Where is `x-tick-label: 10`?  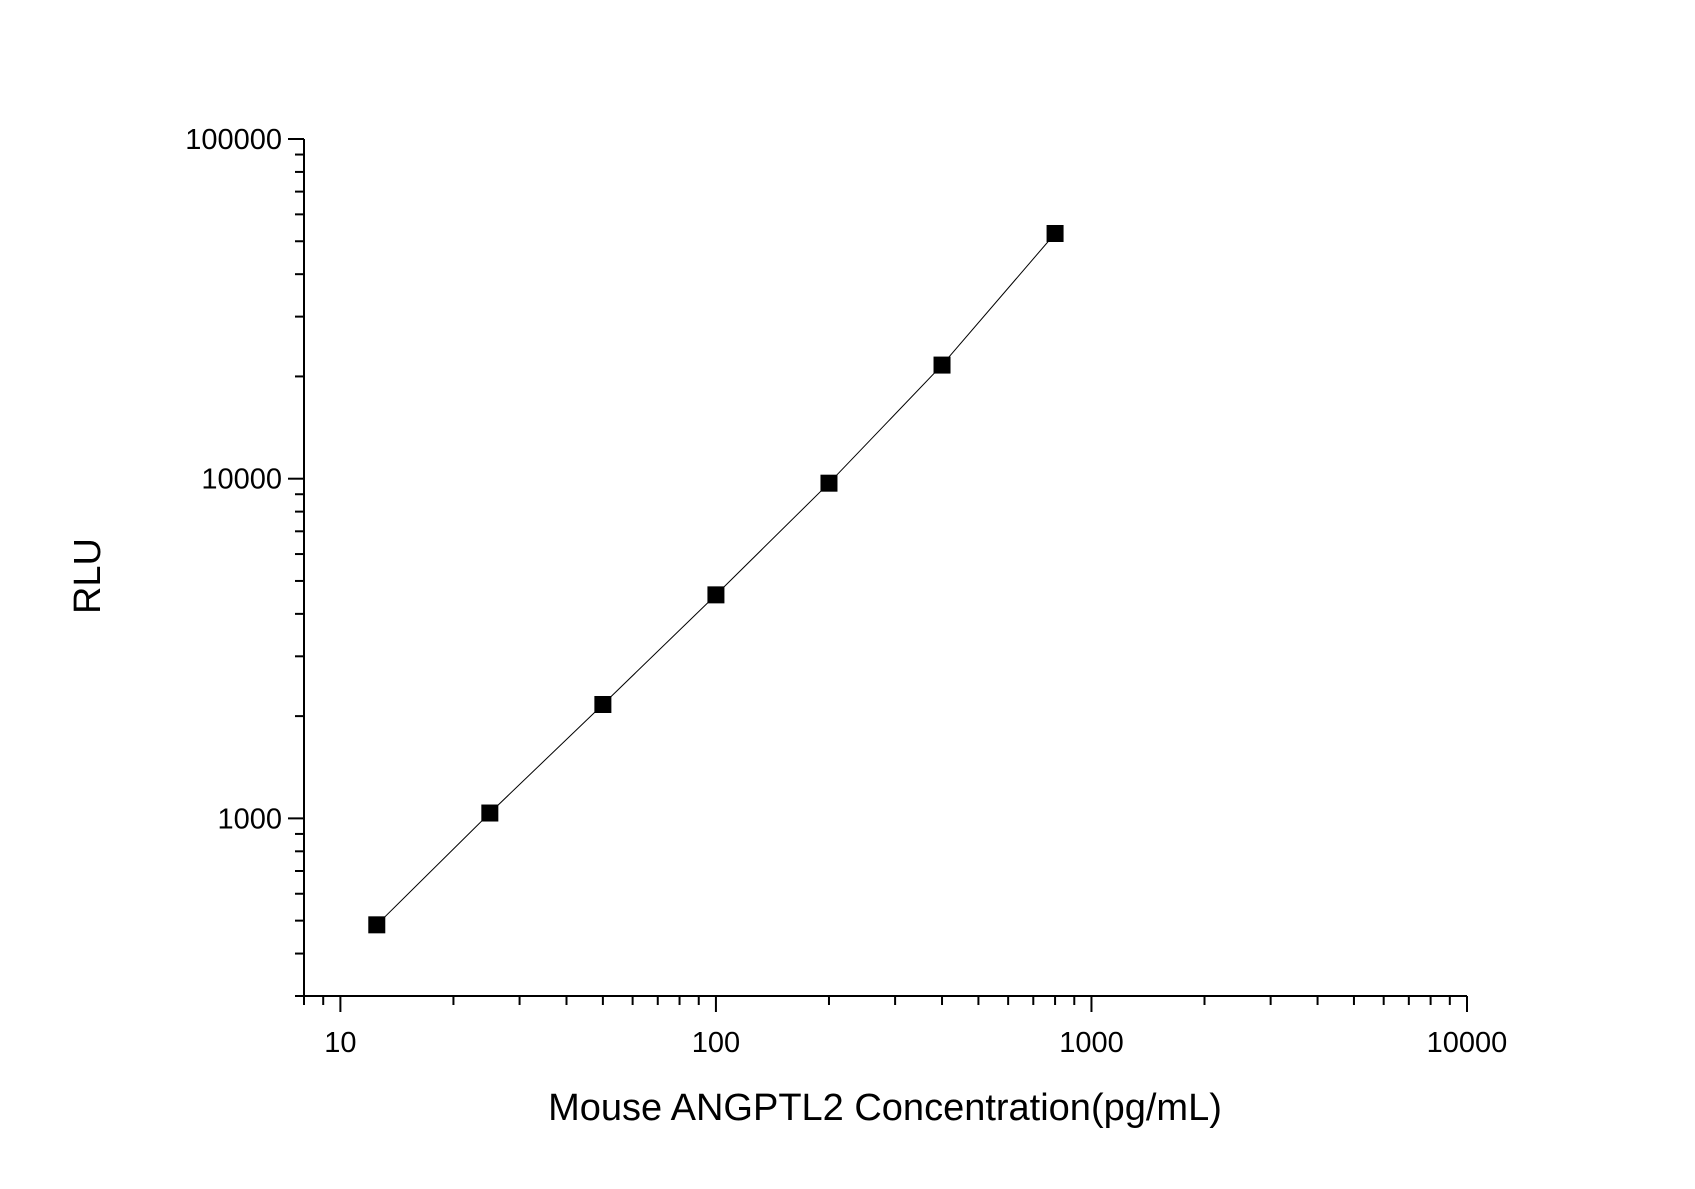 x-tick-label: 10 is located at coordinates (340, 1043).